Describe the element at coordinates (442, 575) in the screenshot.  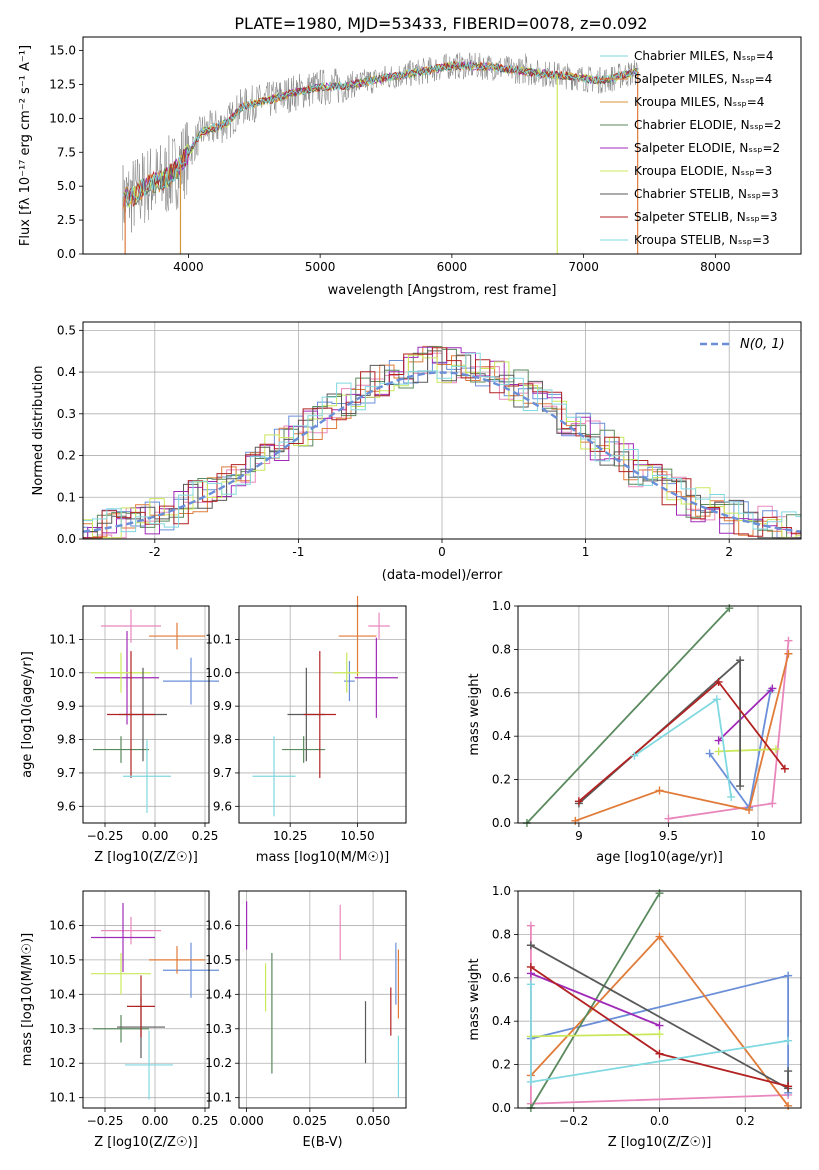
I see `histogram-x-axis-label: (data-model)/error` at that location.